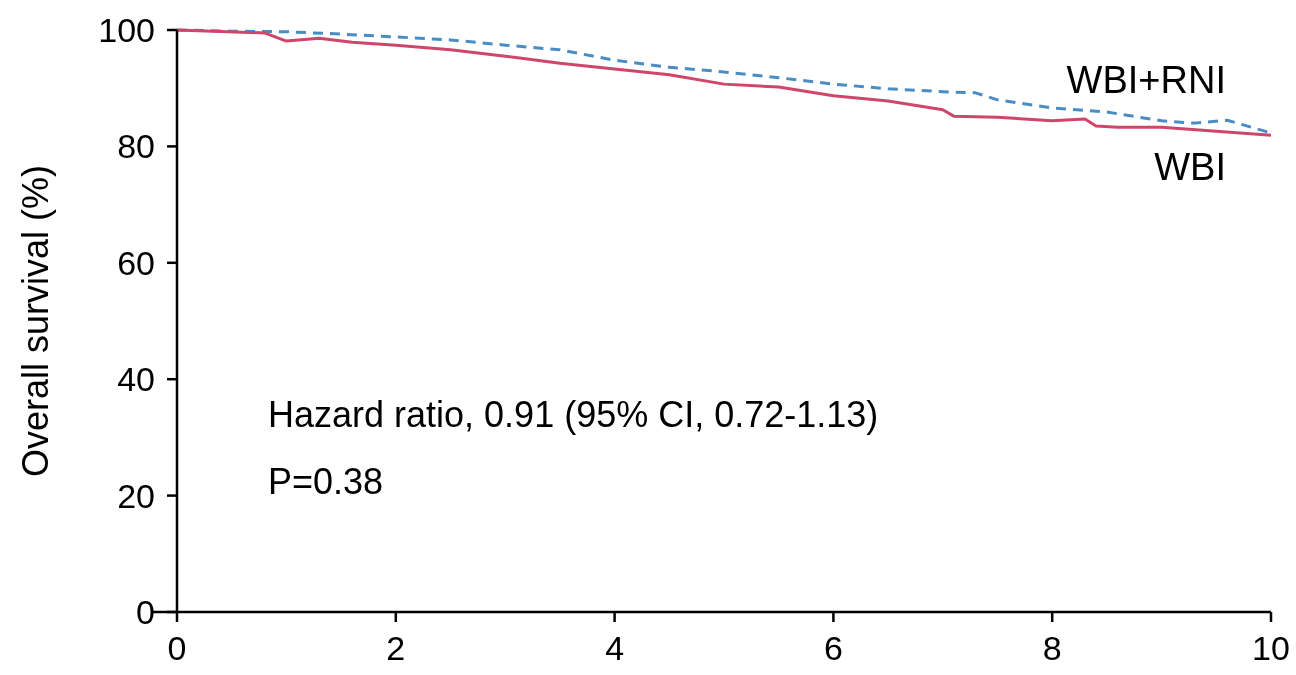 This screenshot has height=675, width=1296. I want to click on y-tick-label: 0, so click(145, 611).